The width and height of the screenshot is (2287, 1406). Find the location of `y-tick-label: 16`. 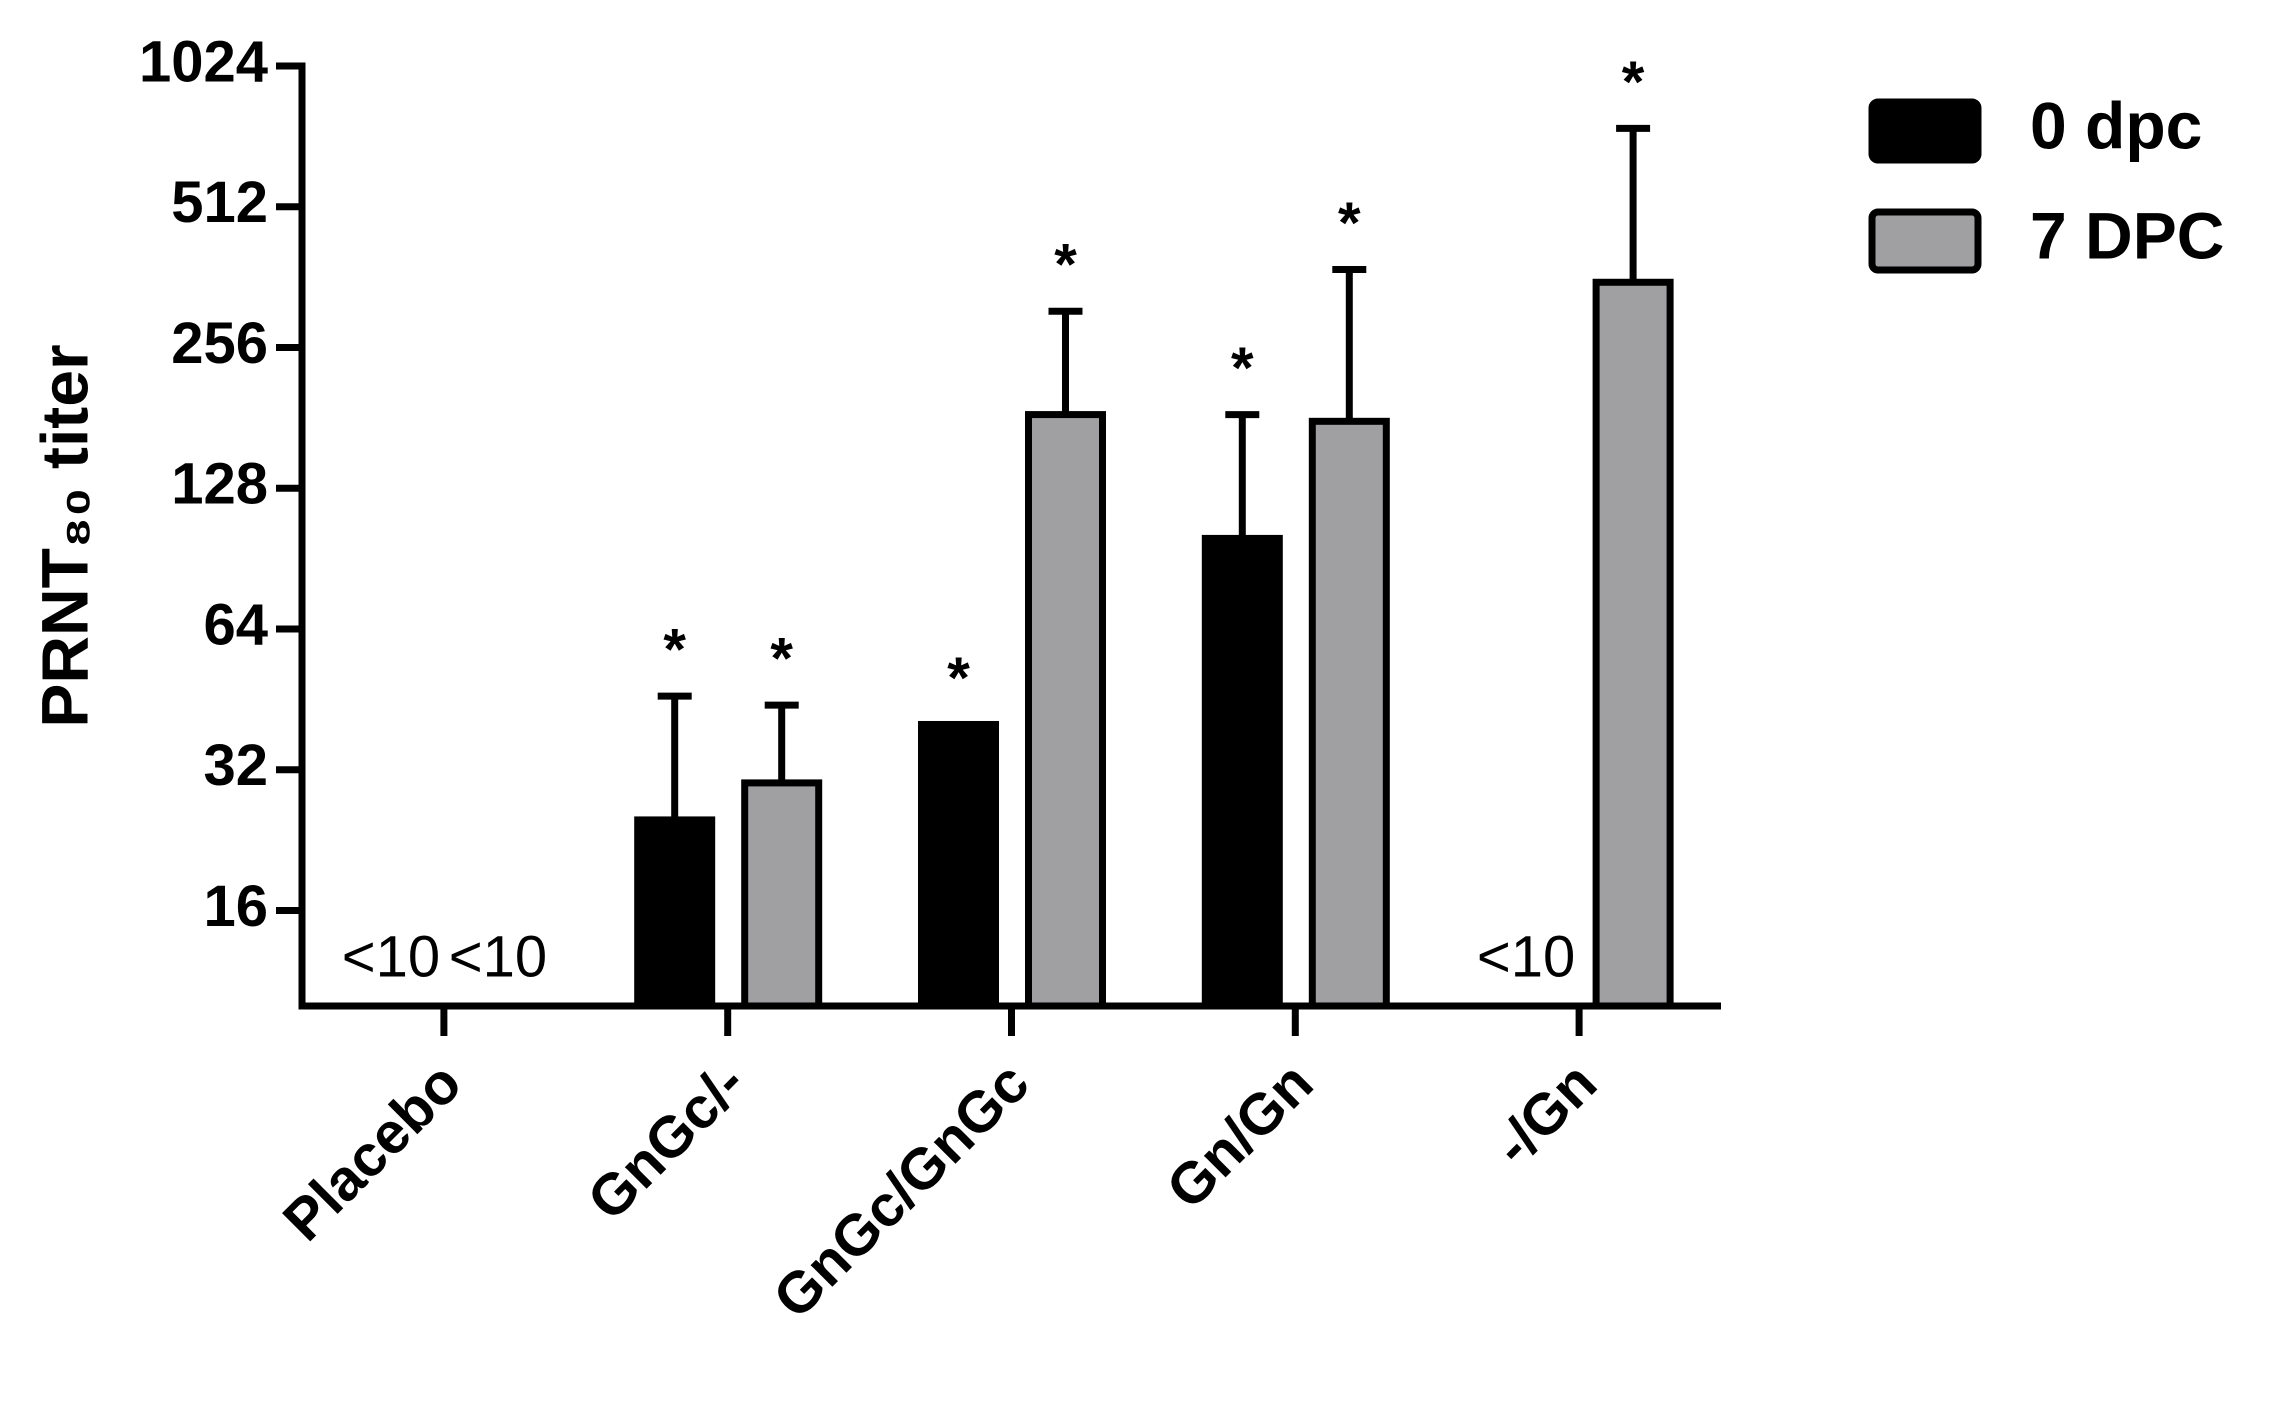

y-tick-label: 16 is located at coordinates (235, 906).